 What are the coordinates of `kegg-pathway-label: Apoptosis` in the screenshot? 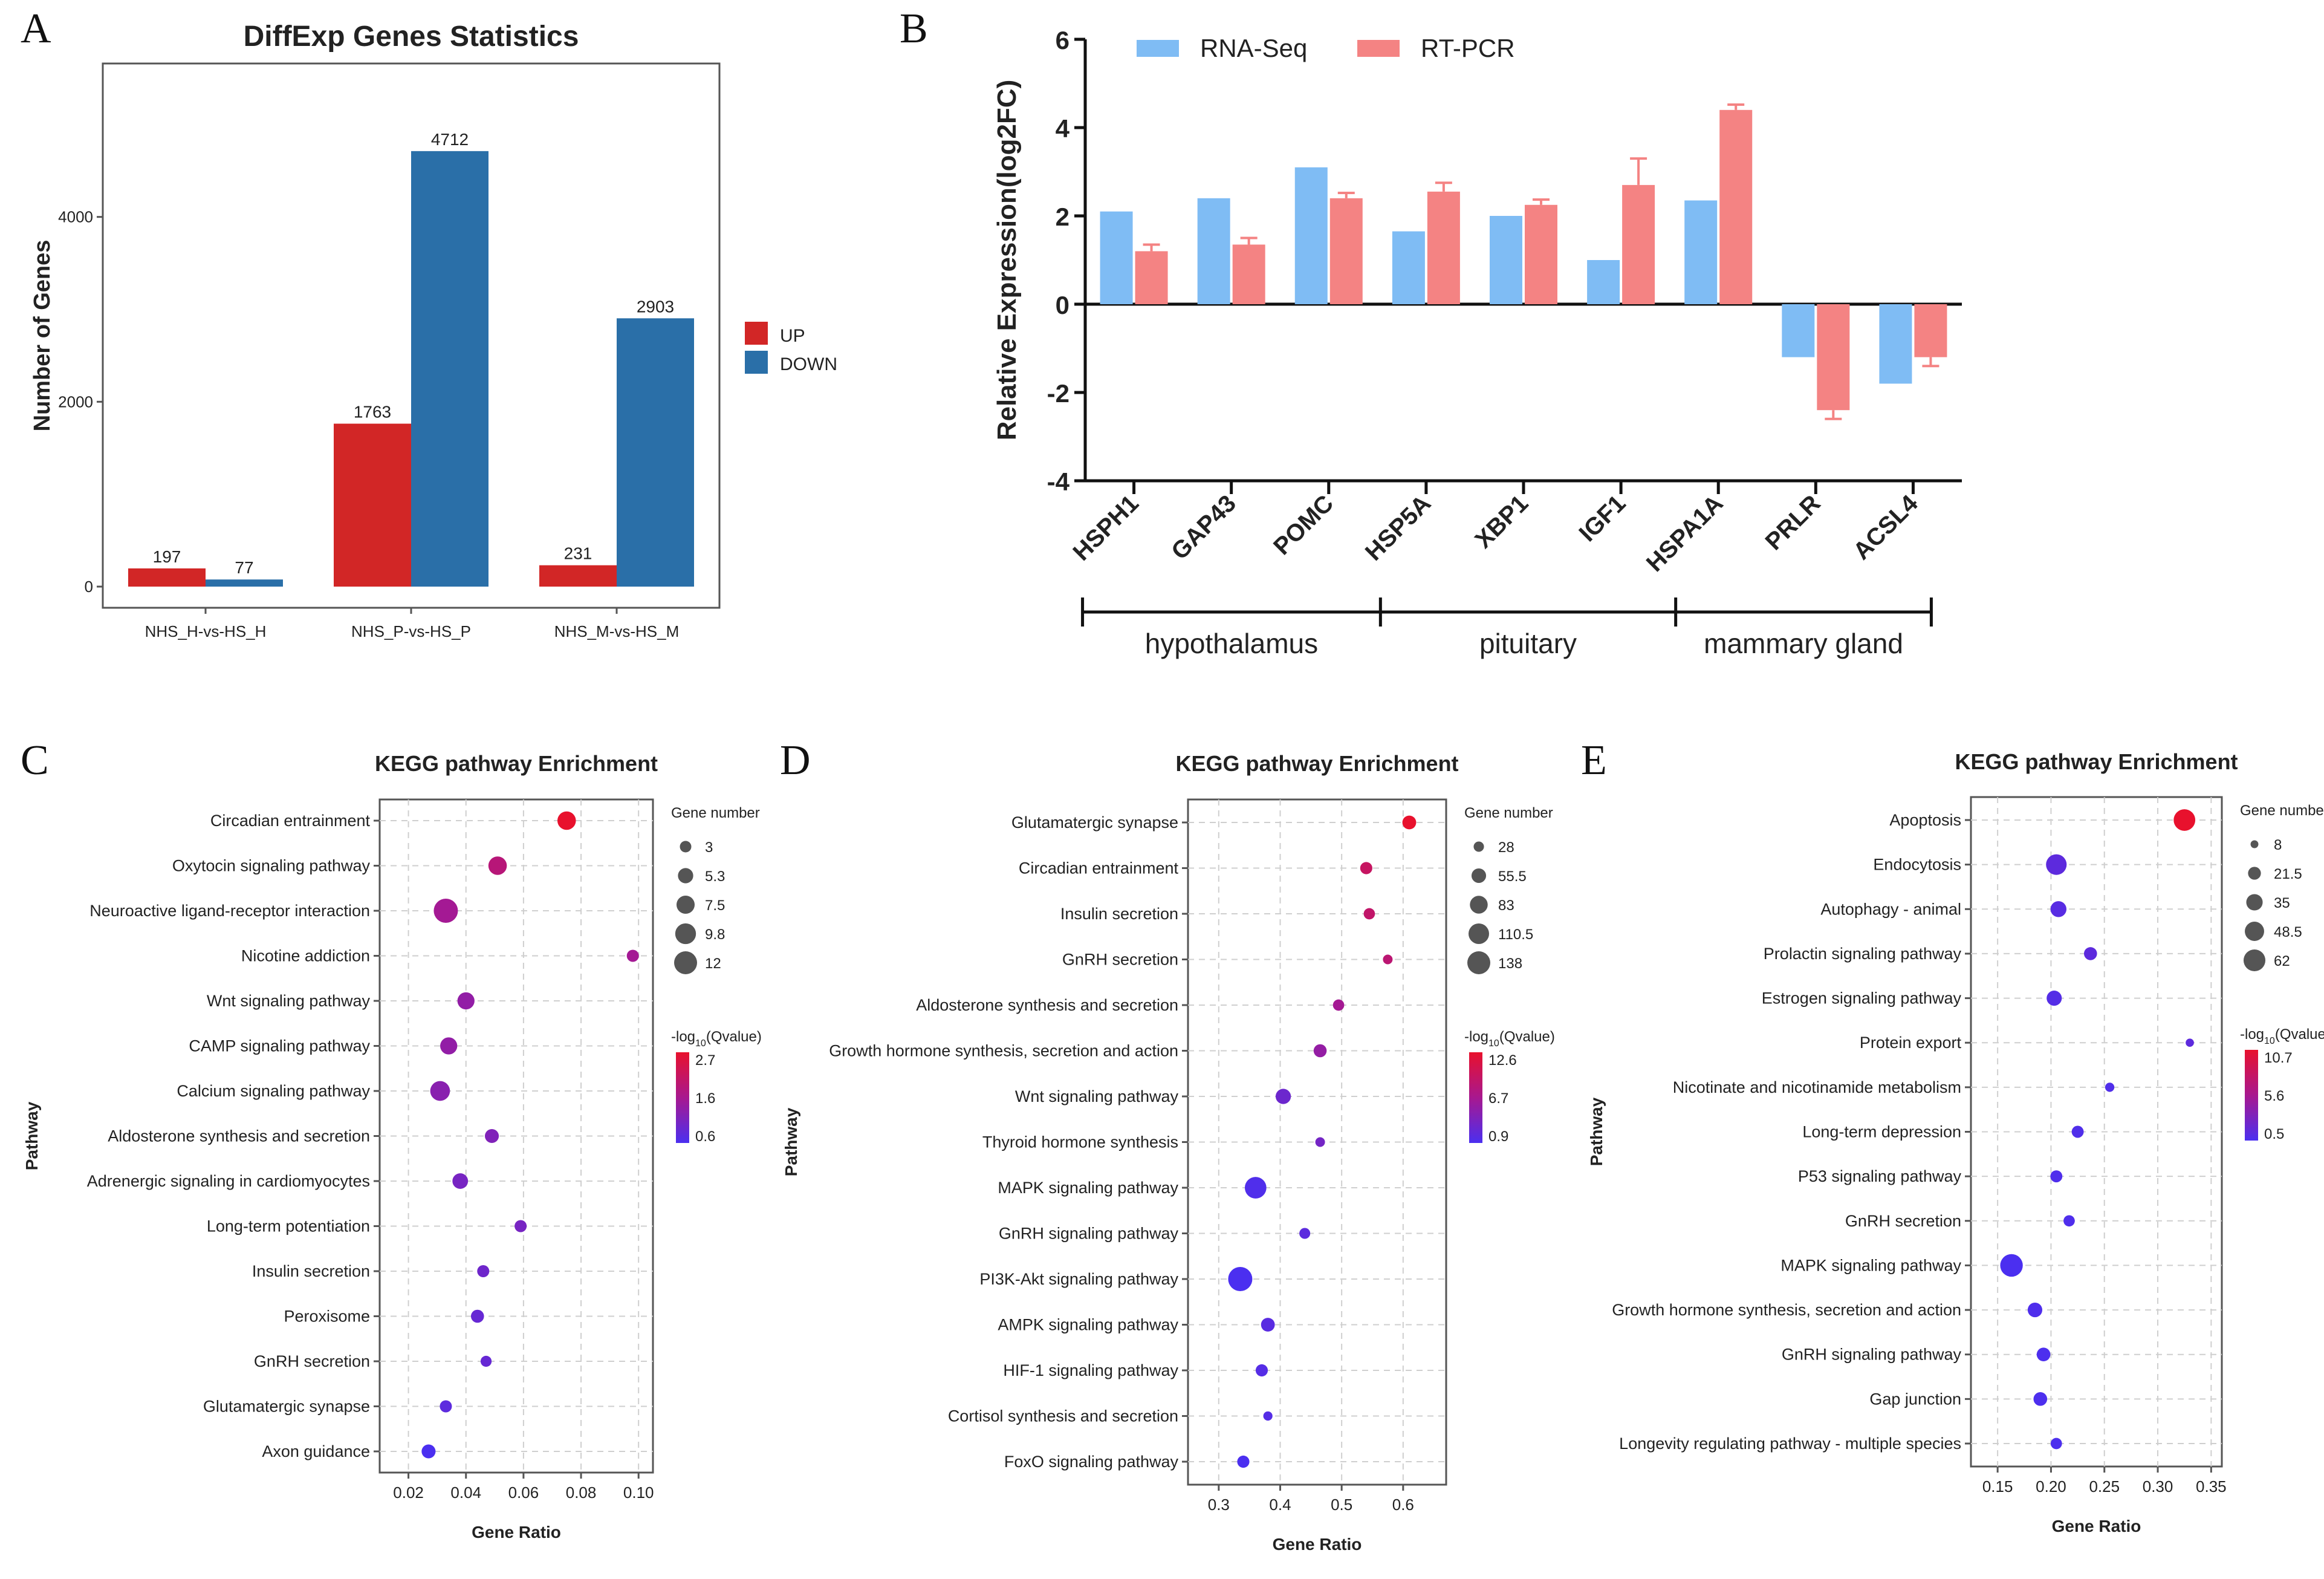 It's located at (1925, 820).